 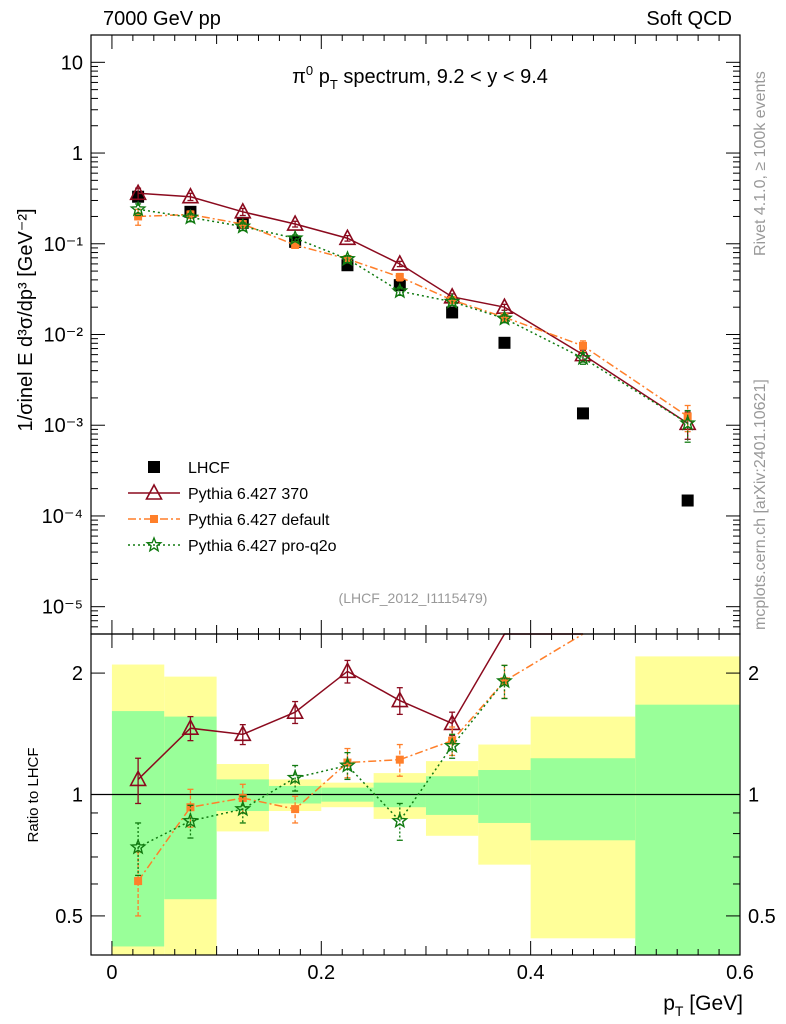 What do you see at coordinates (64, 426) in the screenshot?
I see `main-ytick-label: 10⁻³` at bounding box center [64, 426].